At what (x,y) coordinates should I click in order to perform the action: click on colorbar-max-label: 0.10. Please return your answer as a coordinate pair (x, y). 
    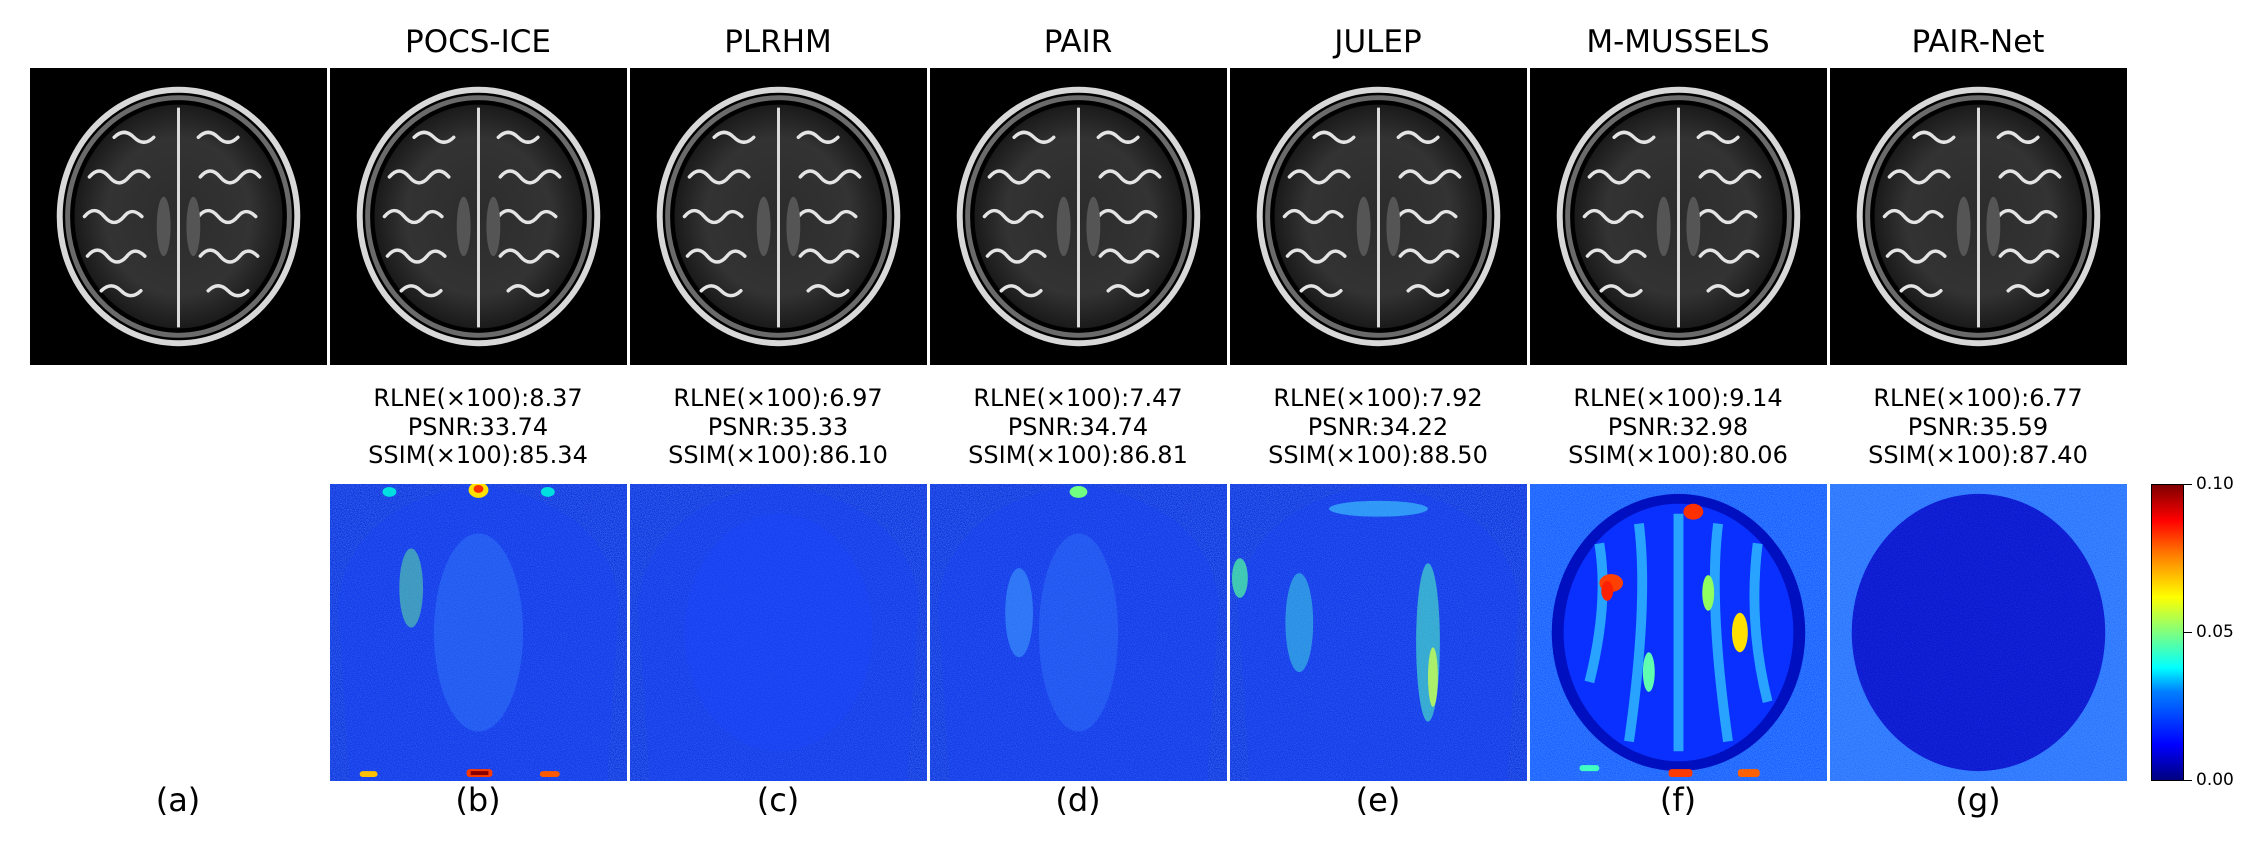
    Looking at the image, I should click on (2215, 484).